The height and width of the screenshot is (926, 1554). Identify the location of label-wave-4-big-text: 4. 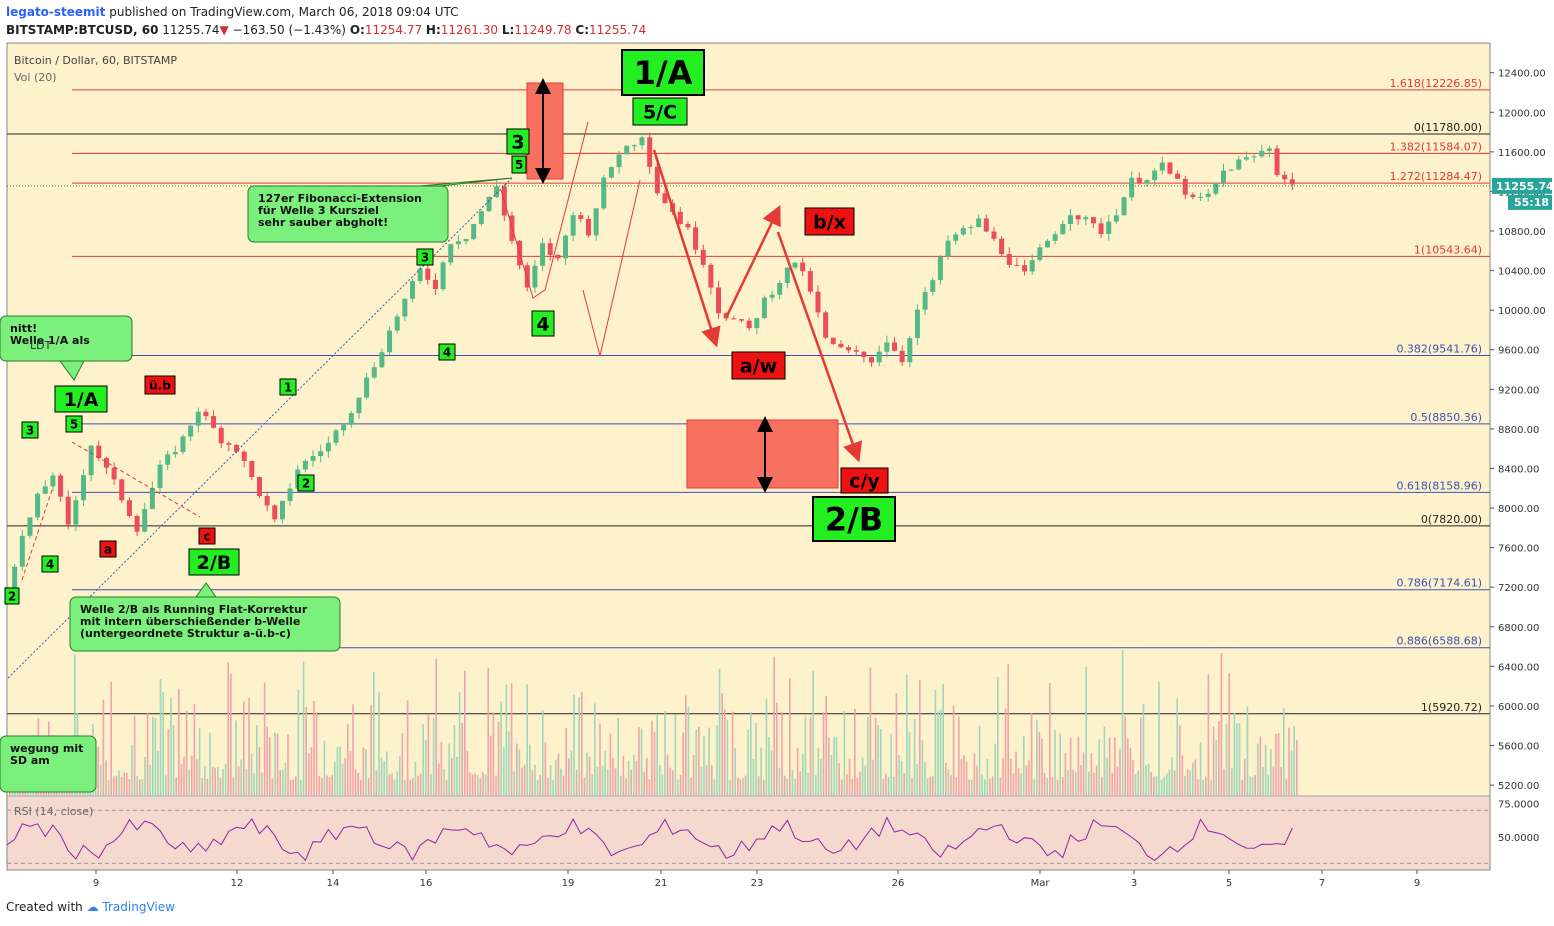
(542, 324).